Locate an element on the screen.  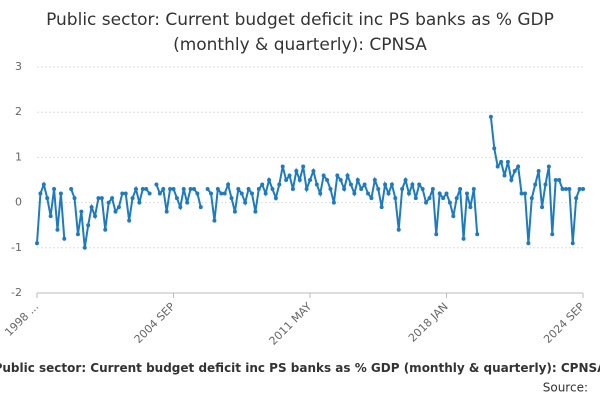
y-tick-label: 2 is located at coordinates (18, 111).